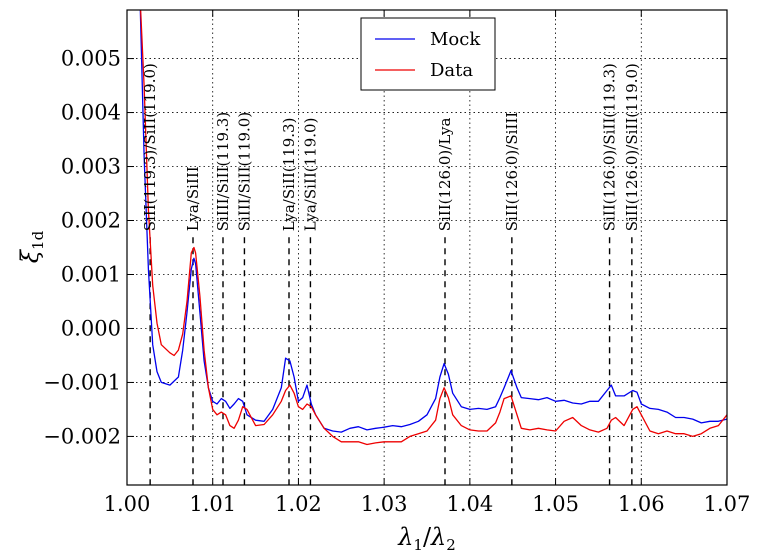 Image resolution: width=759 pixels, height=560 pixels. What do you see at coordinates (91, 221) in the screenshot?
I see `y-tick-label: 0.002` at bounding box center [91, 221].